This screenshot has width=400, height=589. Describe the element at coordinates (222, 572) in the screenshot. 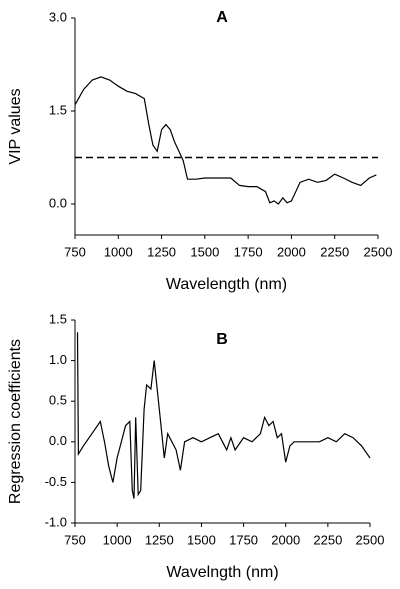

I see `x-axis-label: Wavelngth (nm)` at that location.